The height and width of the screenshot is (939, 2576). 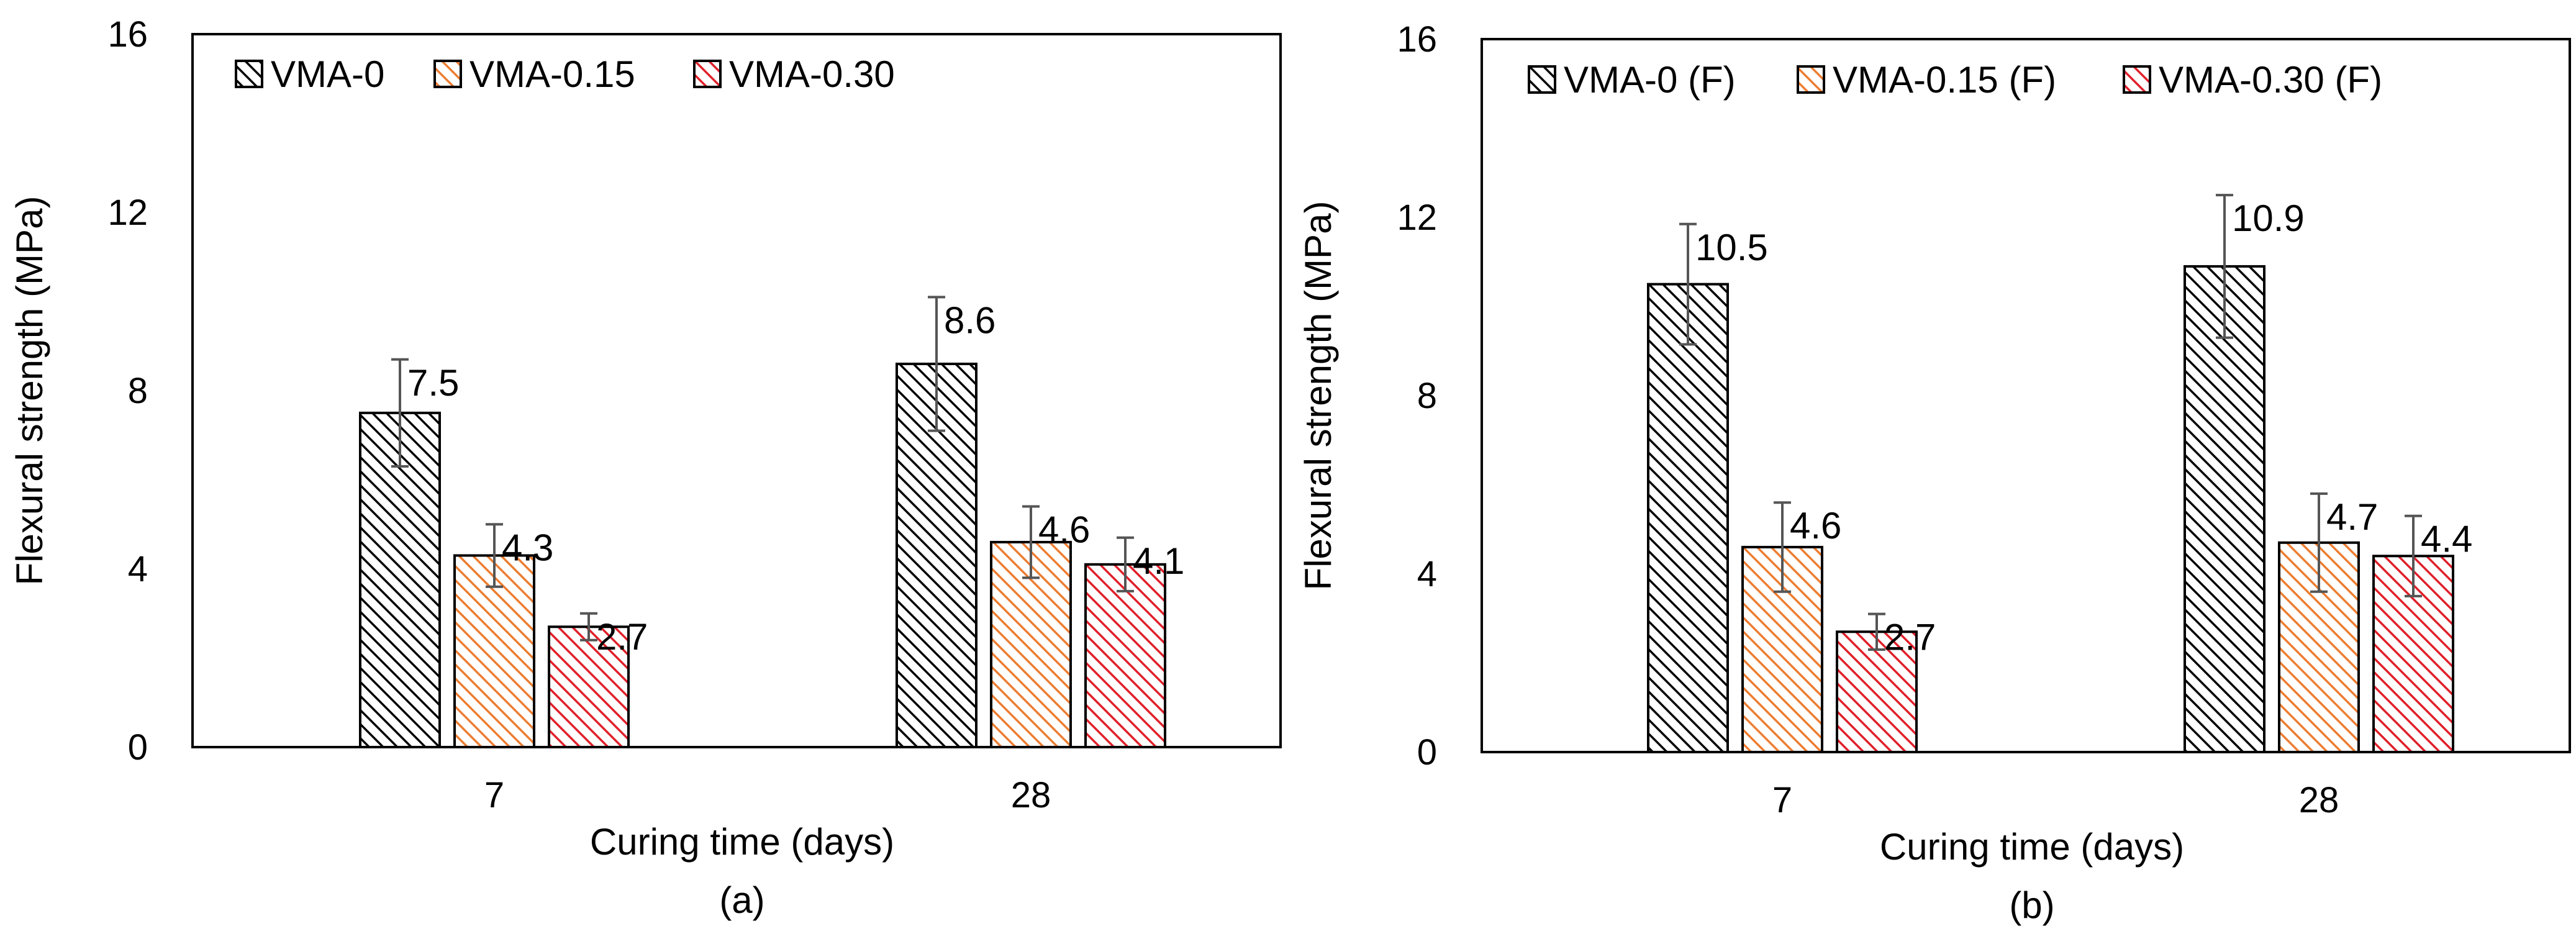 I want to click on data-labels: 10.5 4.6 2.7 10.9 4.7 4.4, so click(x=2083, y=427).